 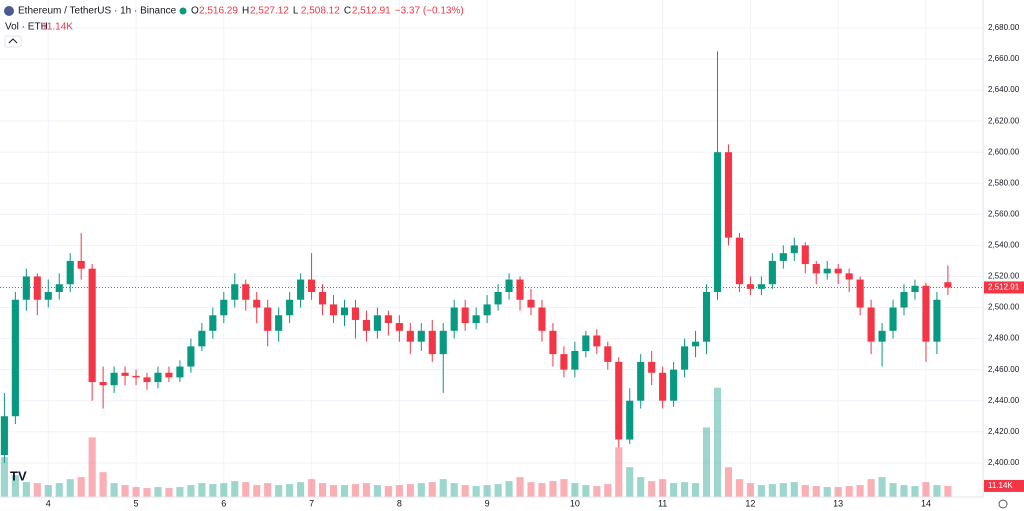 What do you see at coordinates (296, 11) in the screenshot?
I see `ohlc-key: L` at bounding box center [296, 11].